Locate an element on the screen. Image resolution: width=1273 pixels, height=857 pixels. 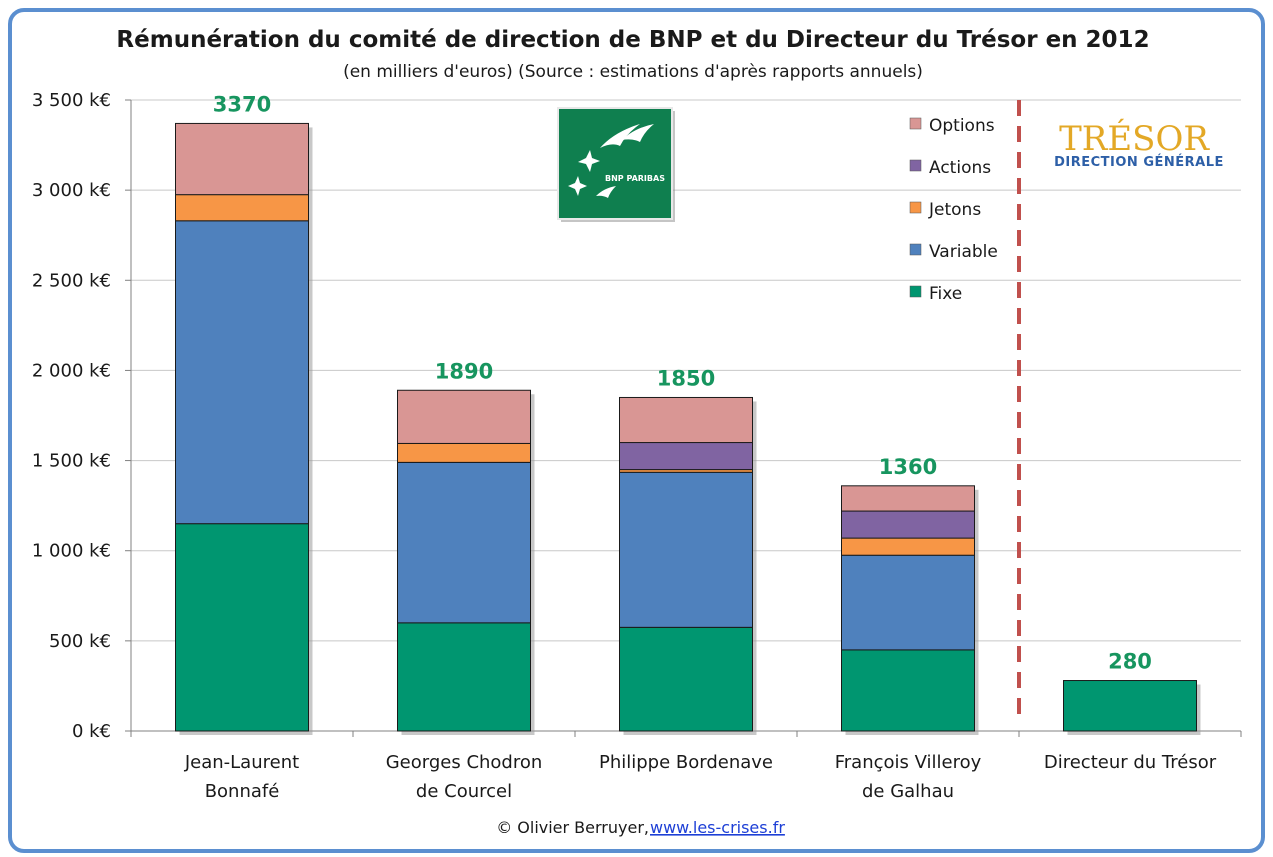
x-category-label: François Villeroy is located at coordinates (908, 762).